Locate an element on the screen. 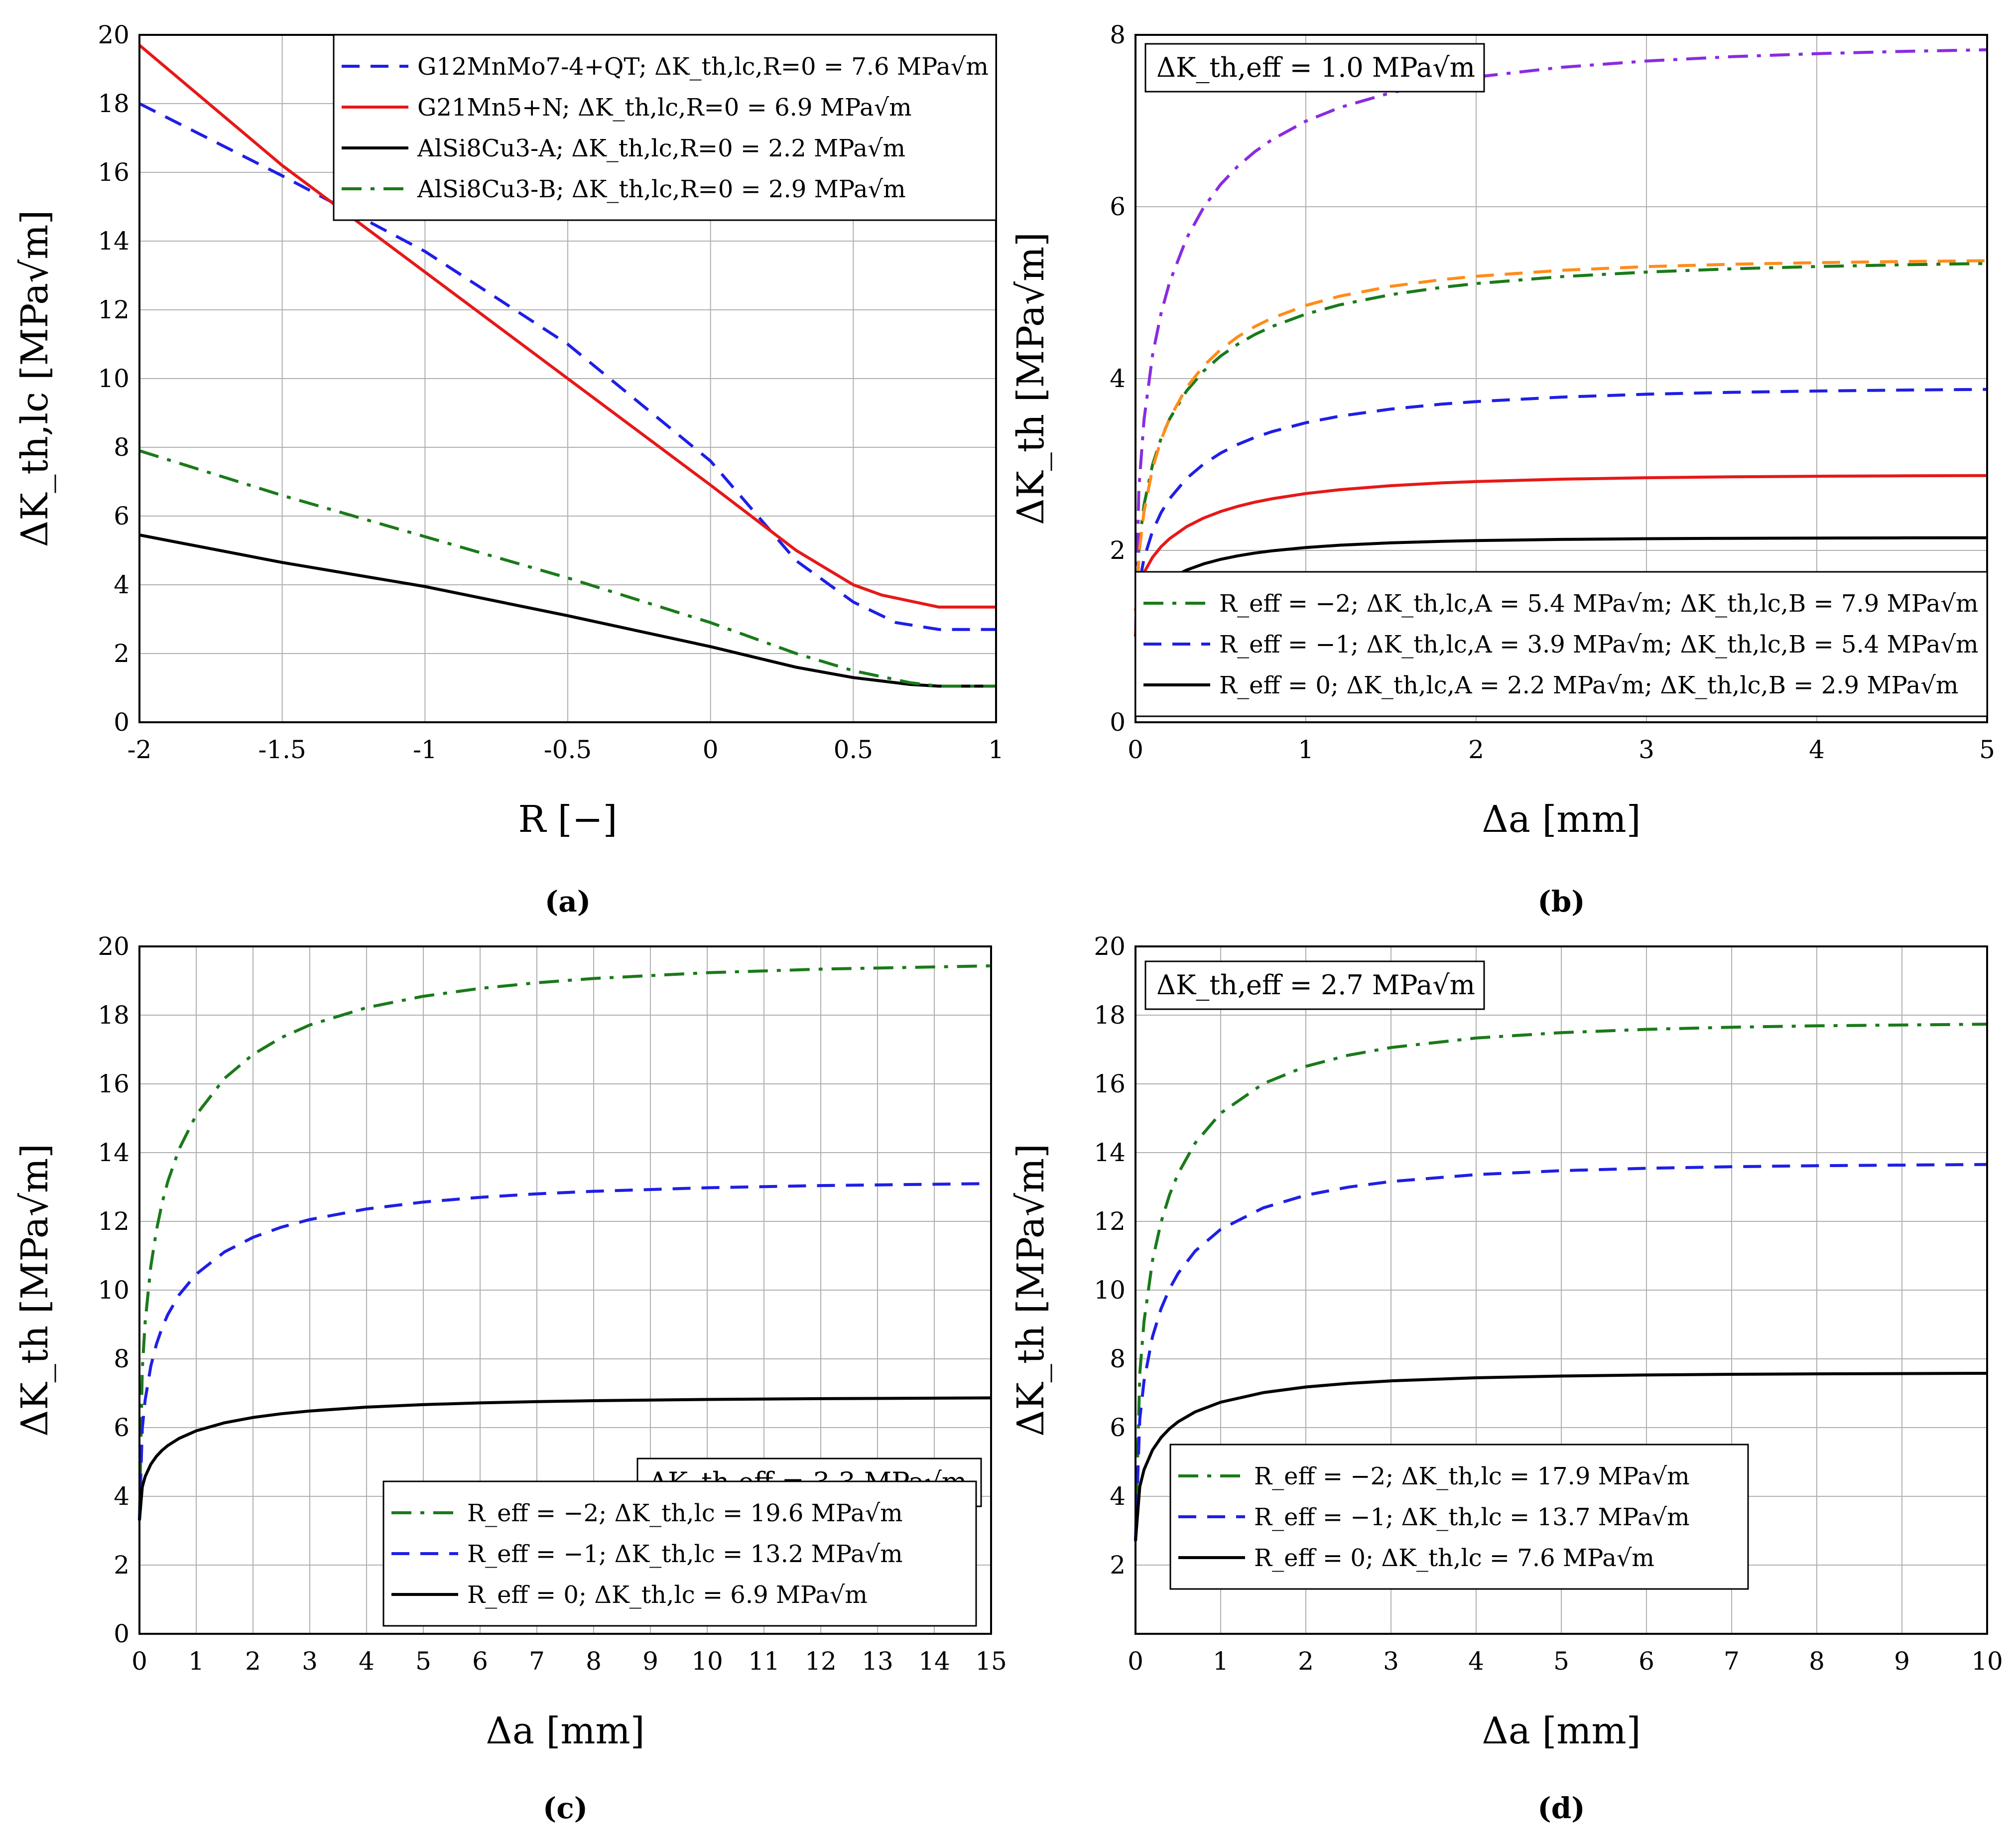 The width and height of the screenshot is (2016, 1848). x-tick-label: 15 is located at coordinates (991, 1662).